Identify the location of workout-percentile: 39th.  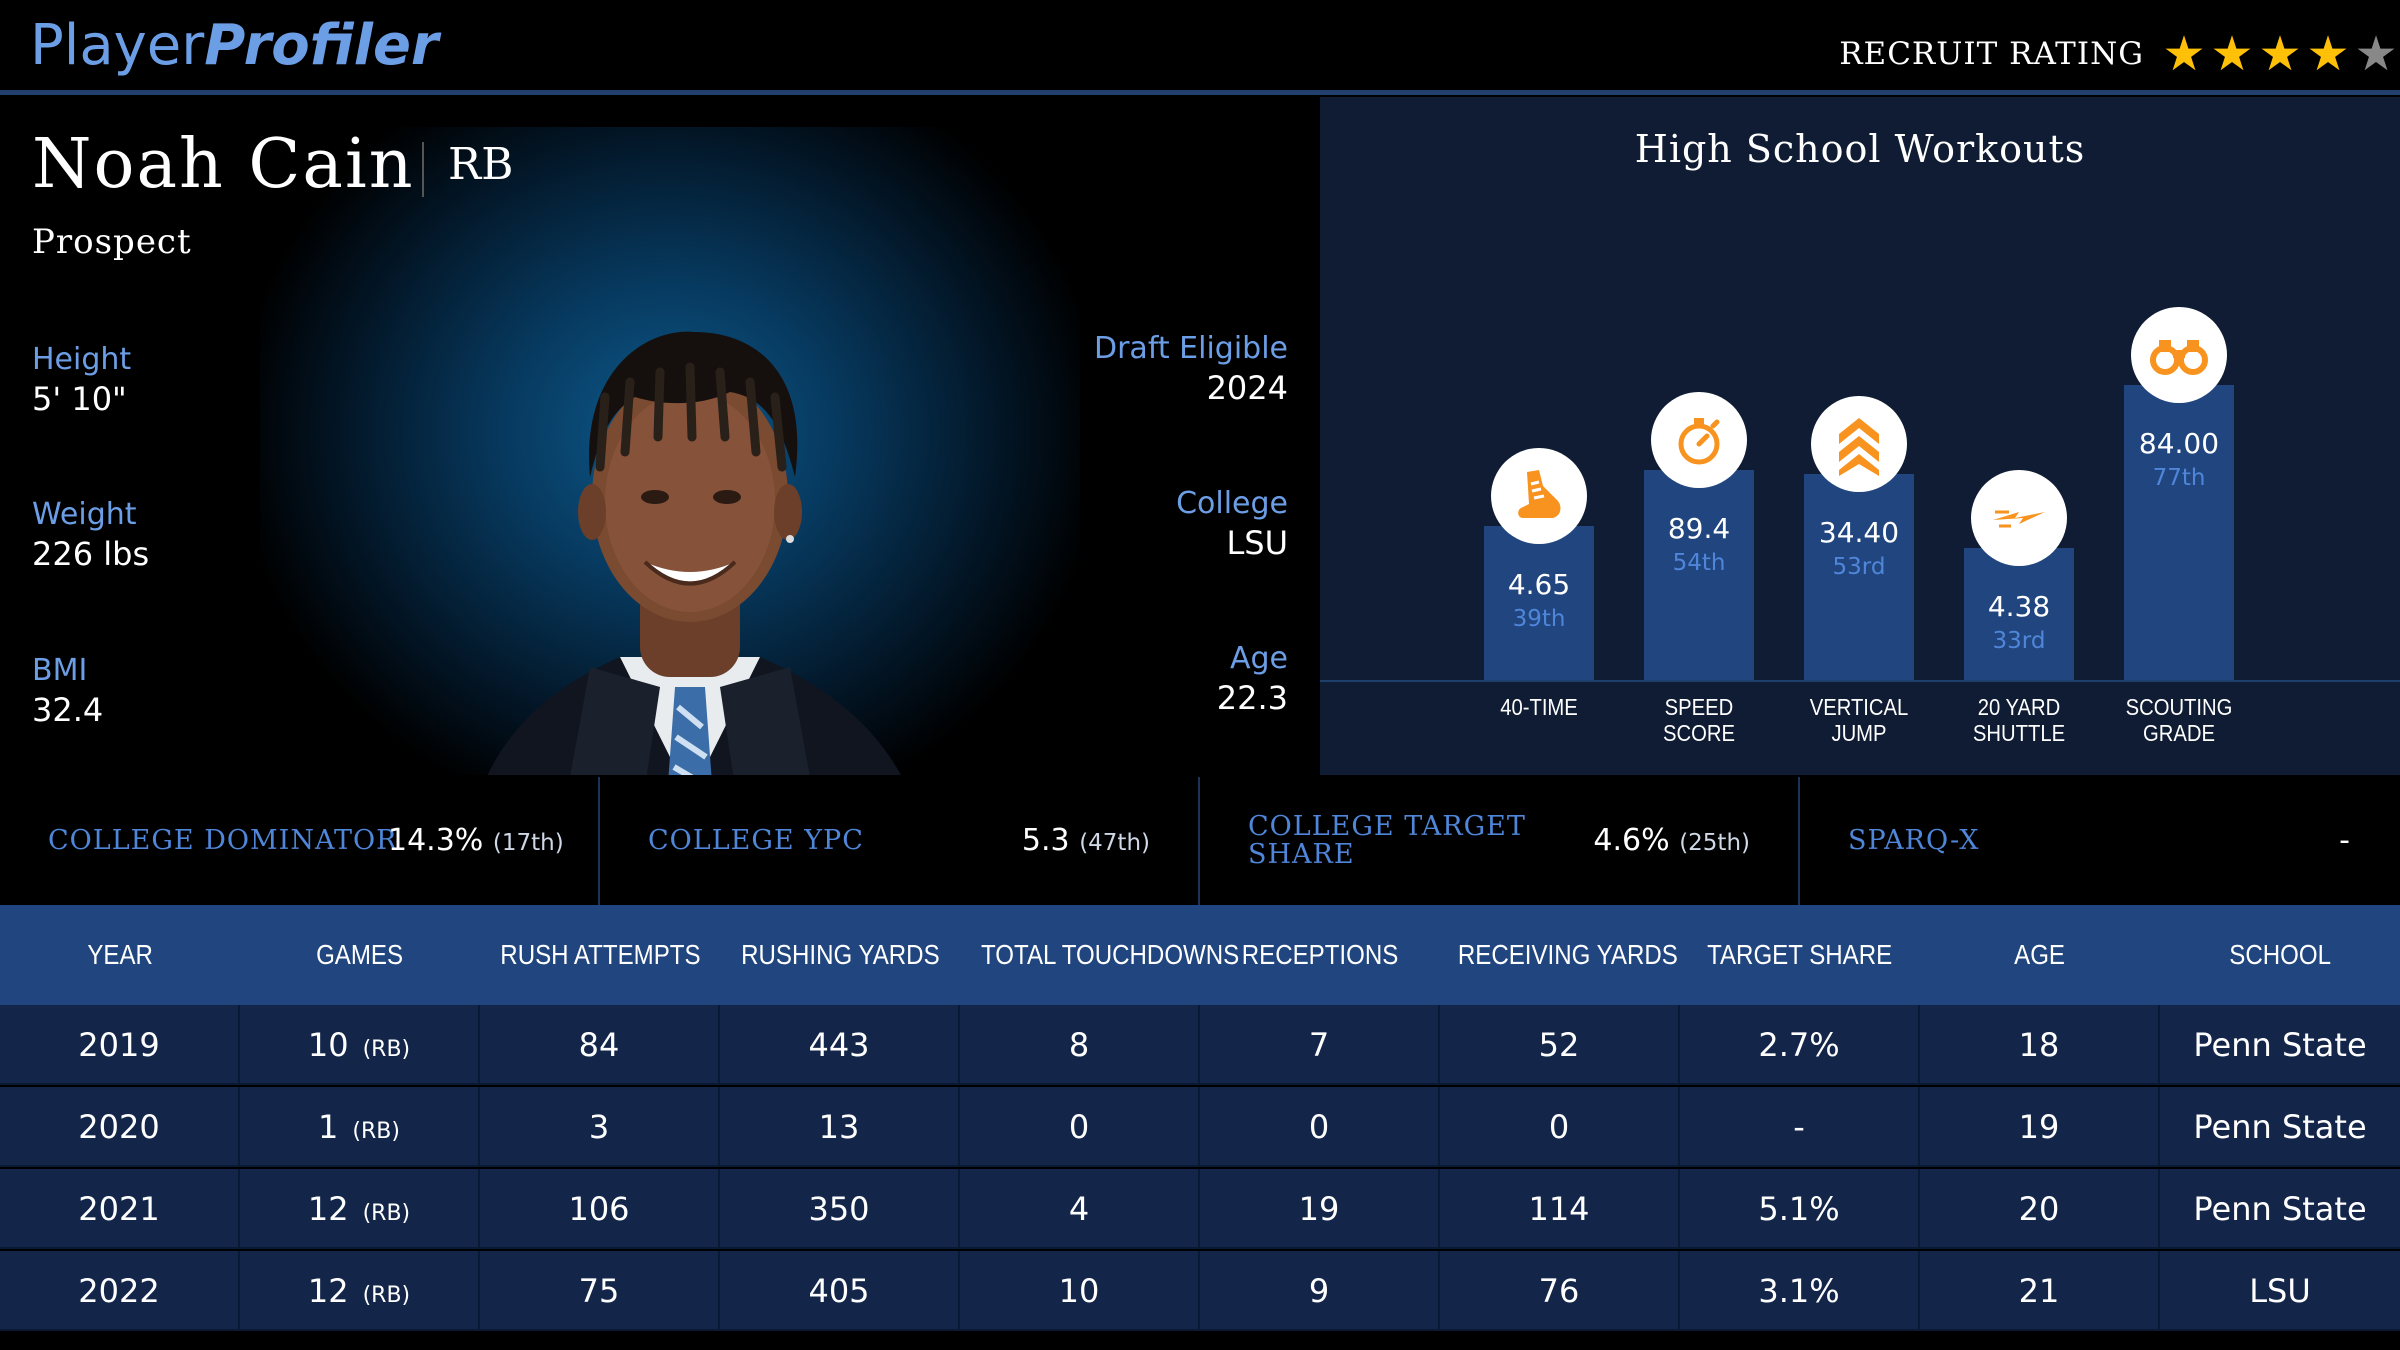
(1539, 619).